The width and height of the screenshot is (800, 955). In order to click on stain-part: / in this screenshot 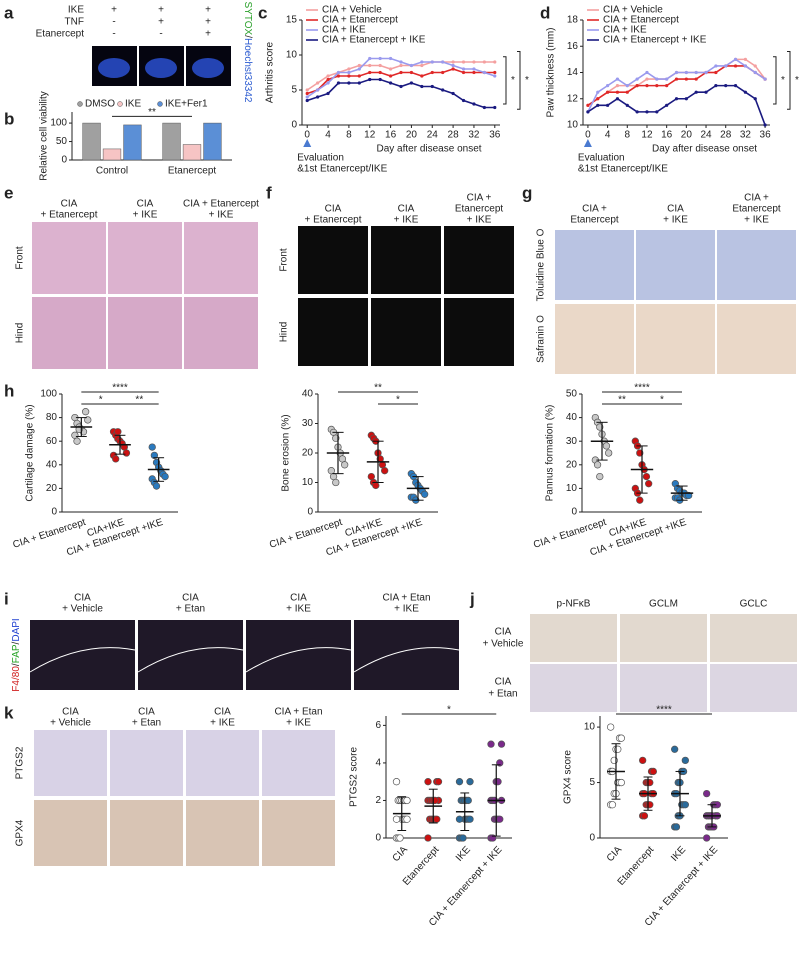, I will do `click(247, 36)`.